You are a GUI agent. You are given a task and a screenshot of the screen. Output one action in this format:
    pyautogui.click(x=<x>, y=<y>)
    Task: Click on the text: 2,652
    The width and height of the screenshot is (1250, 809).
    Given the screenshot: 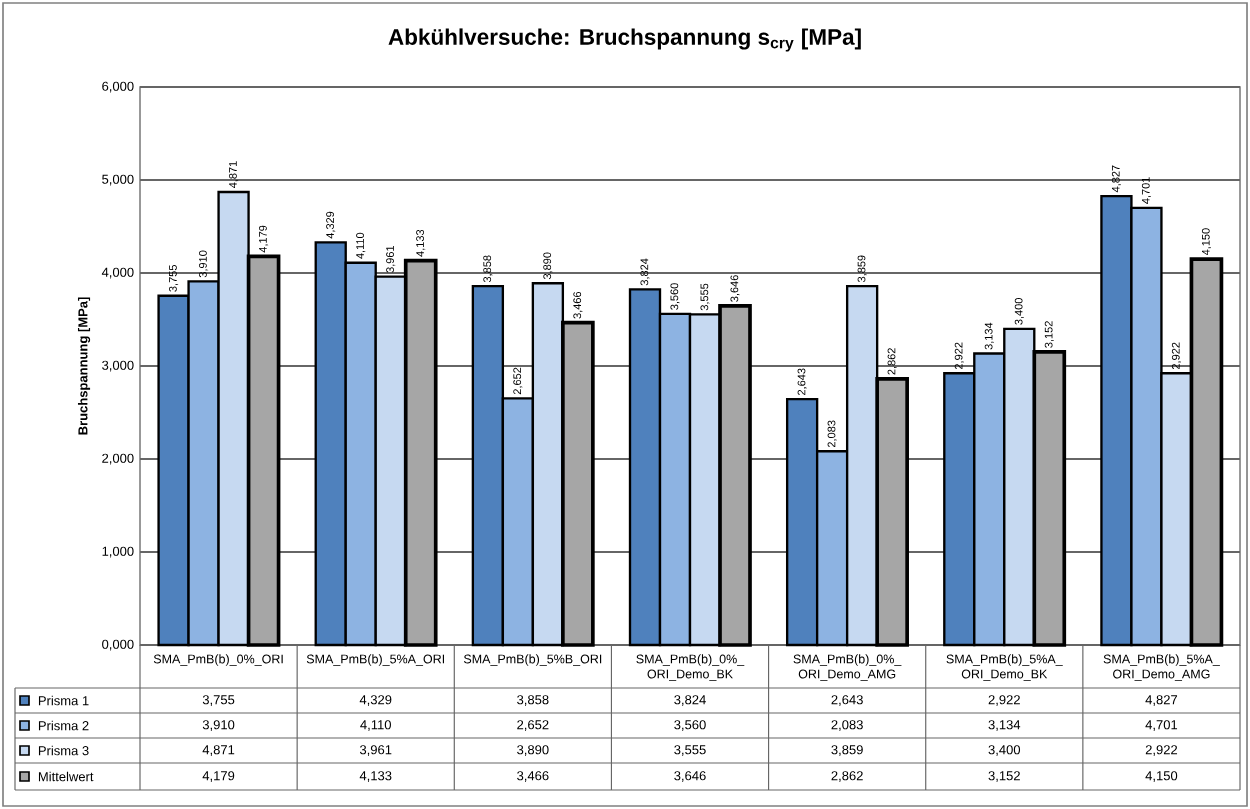 What is the action you would take?
    pyautogui.click(x=518, y=381)
    